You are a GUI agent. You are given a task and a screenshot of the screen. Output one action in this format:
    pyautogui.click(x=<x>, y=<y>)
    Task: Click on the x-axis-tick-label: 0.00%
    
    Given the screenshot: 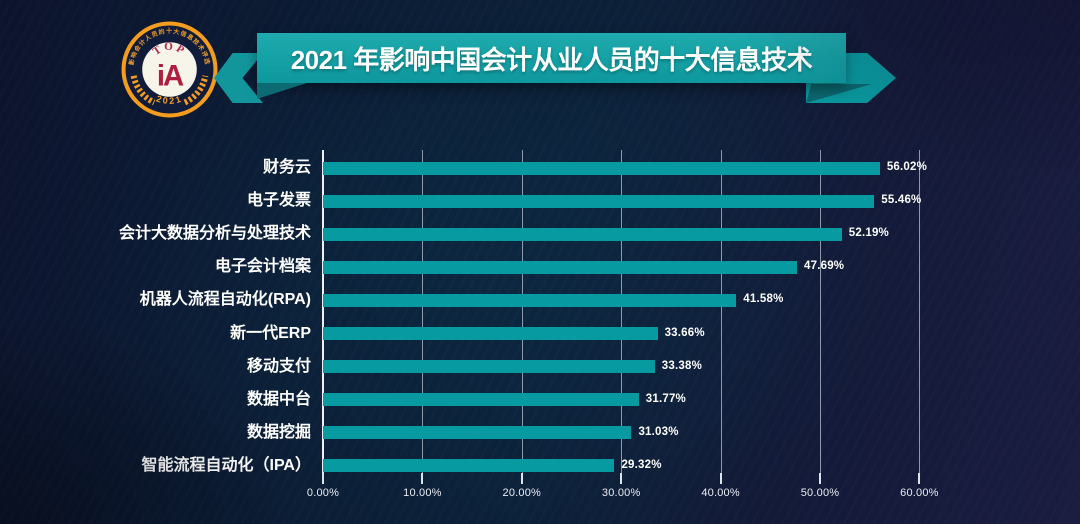 What is the action you would take?
    pyautogui.click(x=323, y=493)
    